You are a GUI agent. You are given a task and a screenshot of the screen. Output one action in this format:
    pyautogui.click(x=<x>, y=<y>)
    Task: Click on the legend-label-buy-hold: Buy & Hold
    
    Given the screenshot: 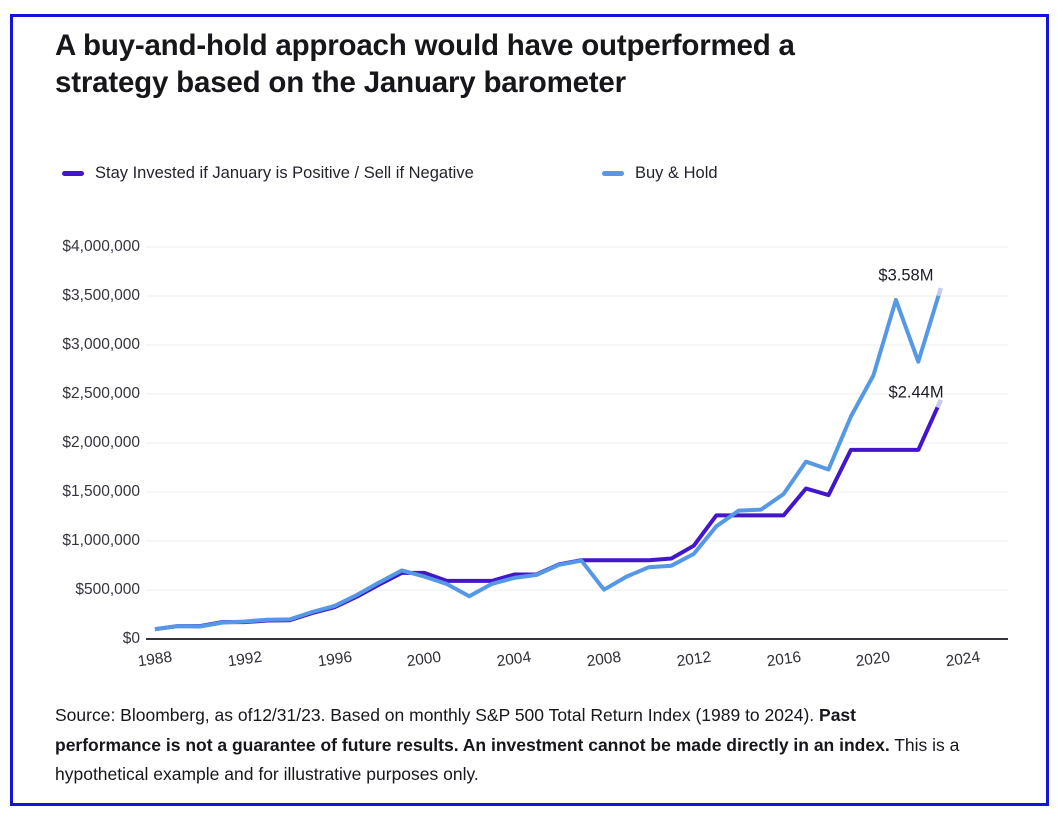 What is the action you would take?
    pyautogui.click(x=676, y=172)
    